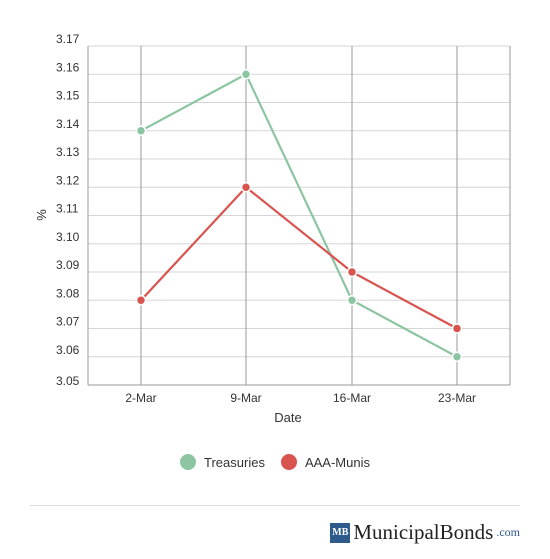  I want to click on brand-logo: MB MunicipalBonds .com, so click(425, 532).